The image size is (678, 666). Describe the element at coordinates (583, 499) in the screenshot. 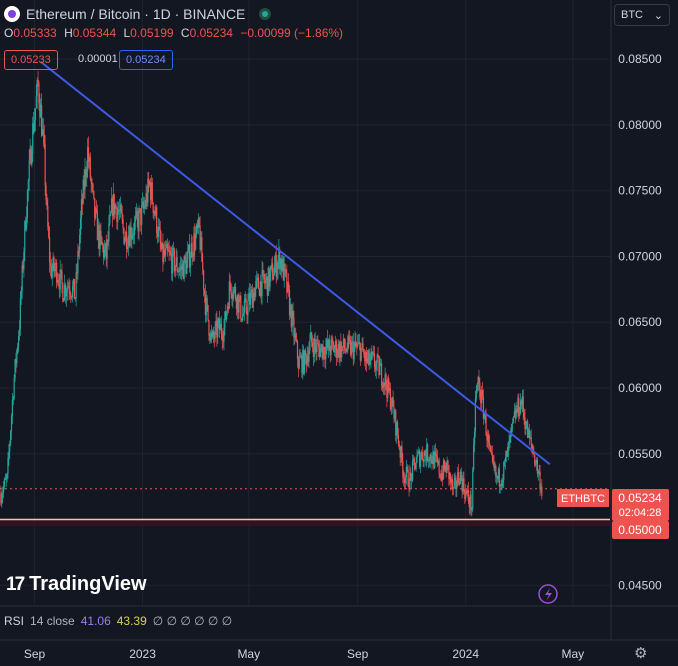

I see `symbol-tag-label: ETHBTC` at that location.